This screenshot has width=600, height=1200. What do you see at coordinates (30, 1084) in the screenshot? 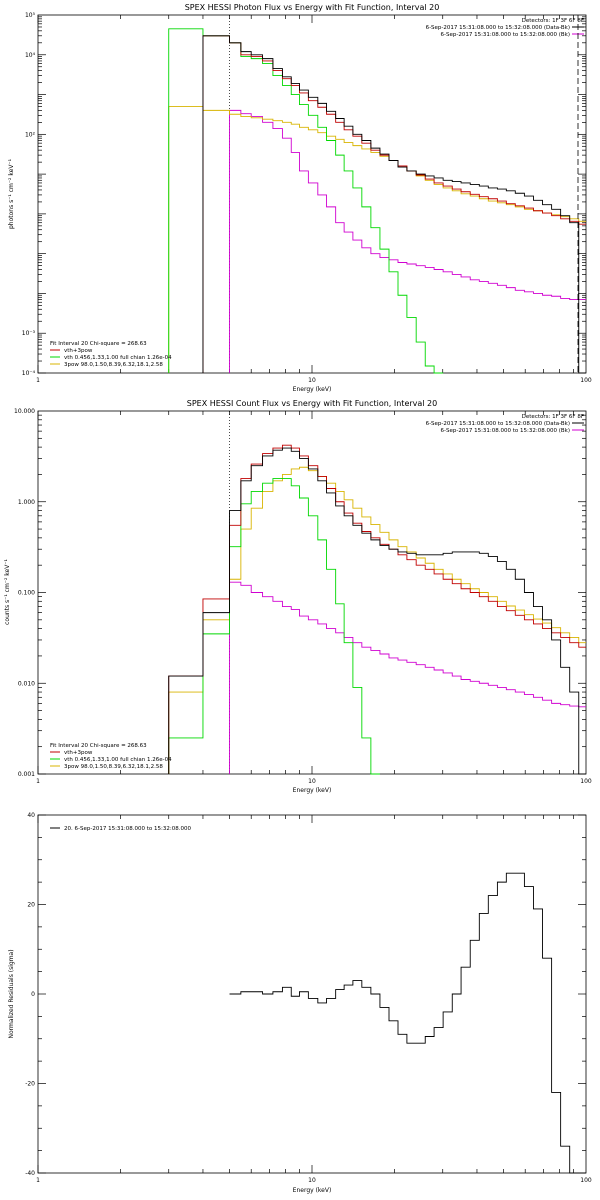
I see `panel-3-ytick-label: -20` at bounding box center [30, 1084].